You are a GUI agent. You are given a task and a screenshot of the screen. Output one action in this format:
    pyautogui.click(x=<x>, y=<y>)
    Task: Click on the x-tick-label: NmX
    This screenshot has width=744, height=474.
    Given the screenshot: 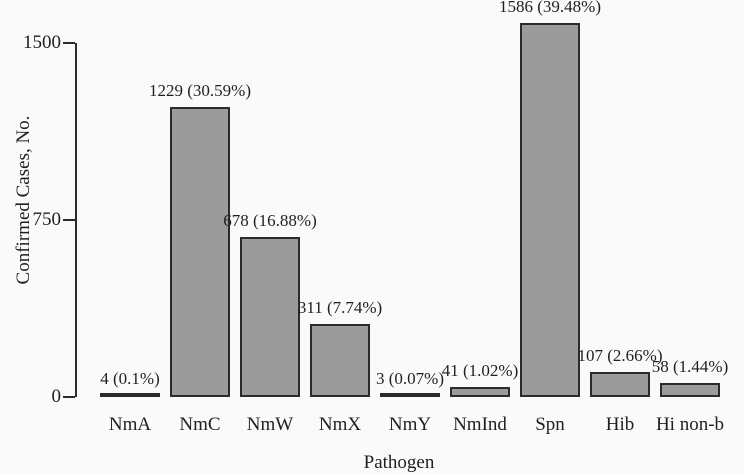 What is the action you would take?
    pyautogui.click(x=340, y=424)
    